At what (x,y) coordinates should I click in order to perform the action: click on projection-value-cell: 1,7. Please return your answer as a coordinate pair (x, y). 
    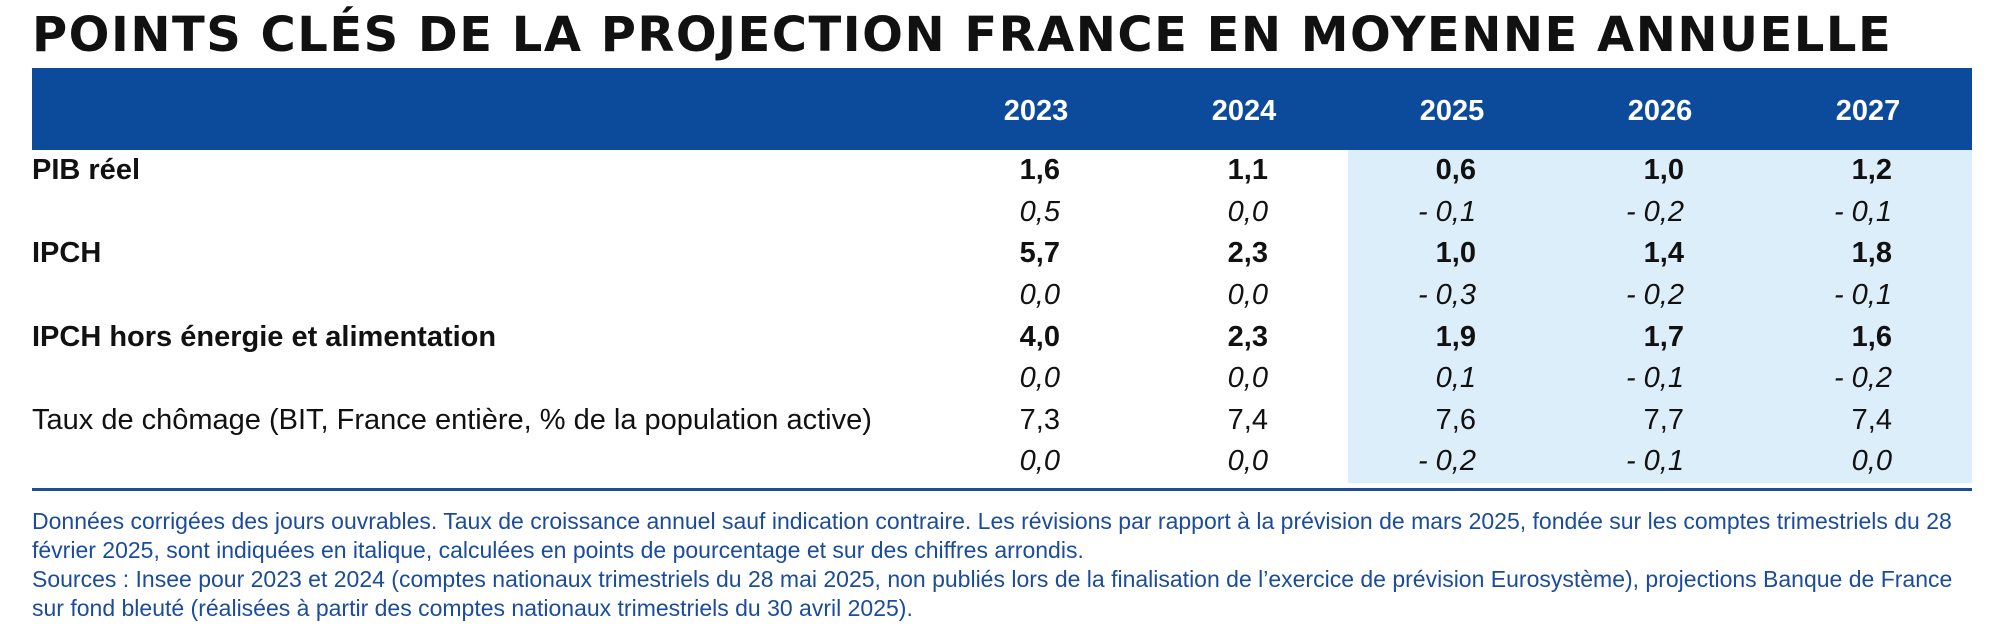
    Looking at the image, I should click on (1660, 337).